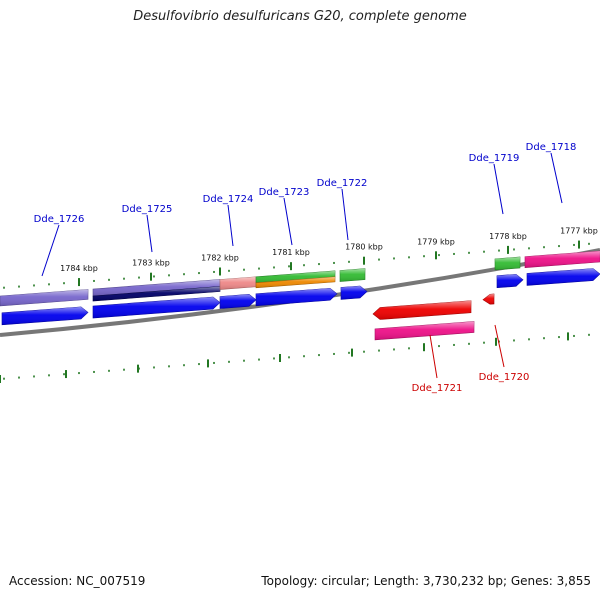  Describe the element at coordinates (220, 258) in the screenshot. I see `tick-label: 1782 kbp` at that location.